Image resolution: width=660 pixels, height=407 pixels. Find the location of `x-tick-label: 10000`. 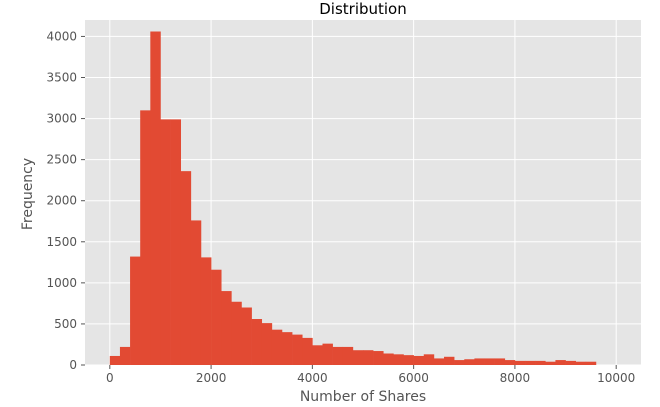

x-tick-label: 10000 is located at coordinates (616, 378).